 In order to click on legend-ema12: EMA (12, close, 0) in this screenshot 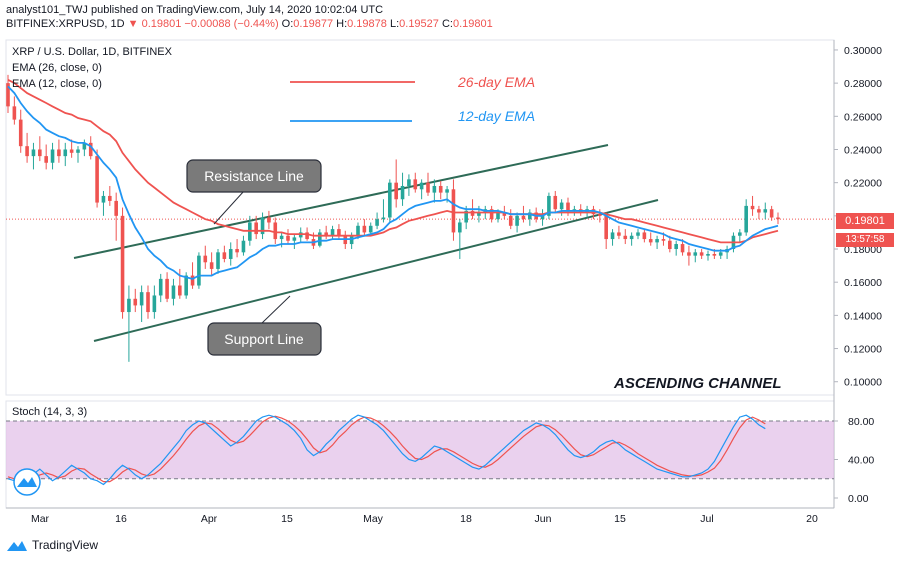, I will do `click(57, 84)`.